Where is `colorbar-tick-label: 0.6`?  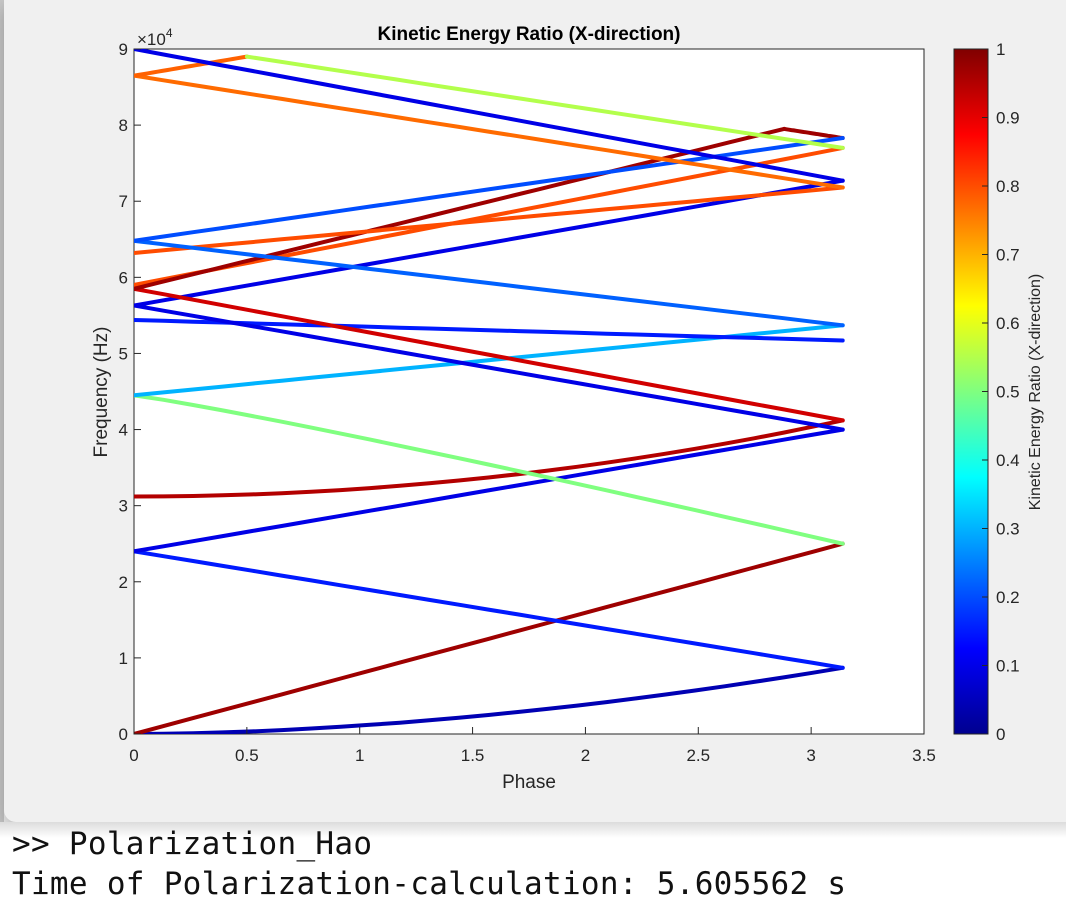 colorbar-tick-label: 0.6 is located at coordinates (1008, 323).